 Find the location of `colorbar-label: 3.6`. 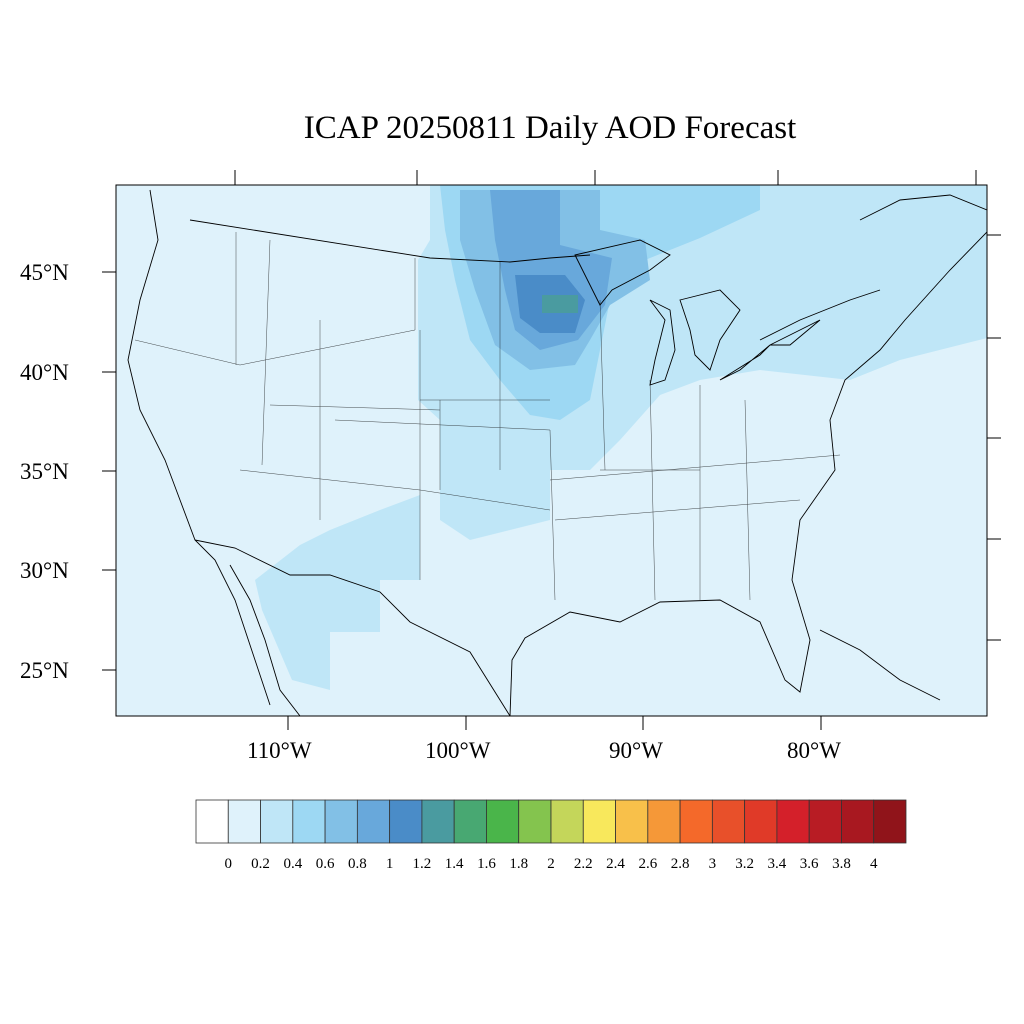

colorbar-label: 3.6 is located at coordinates (809, 864).